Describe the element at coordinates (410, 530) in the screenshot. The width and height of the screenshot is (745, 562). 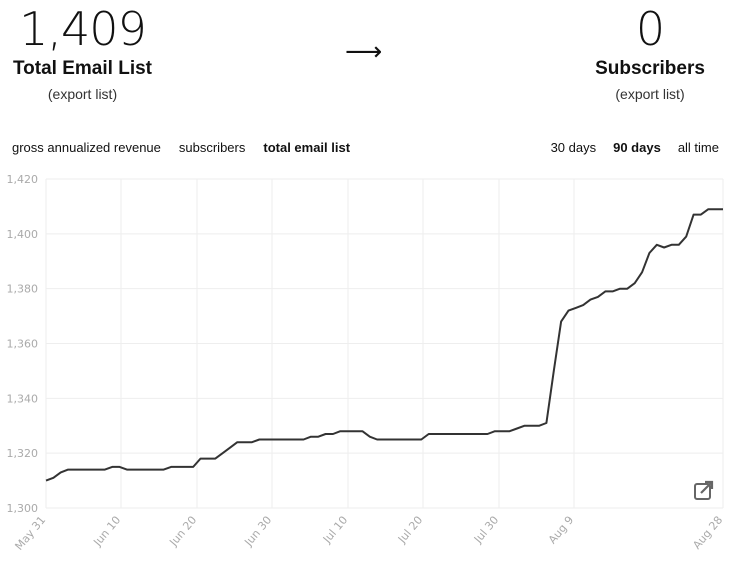
I see `x-tick-label: Jul 20` at that location.